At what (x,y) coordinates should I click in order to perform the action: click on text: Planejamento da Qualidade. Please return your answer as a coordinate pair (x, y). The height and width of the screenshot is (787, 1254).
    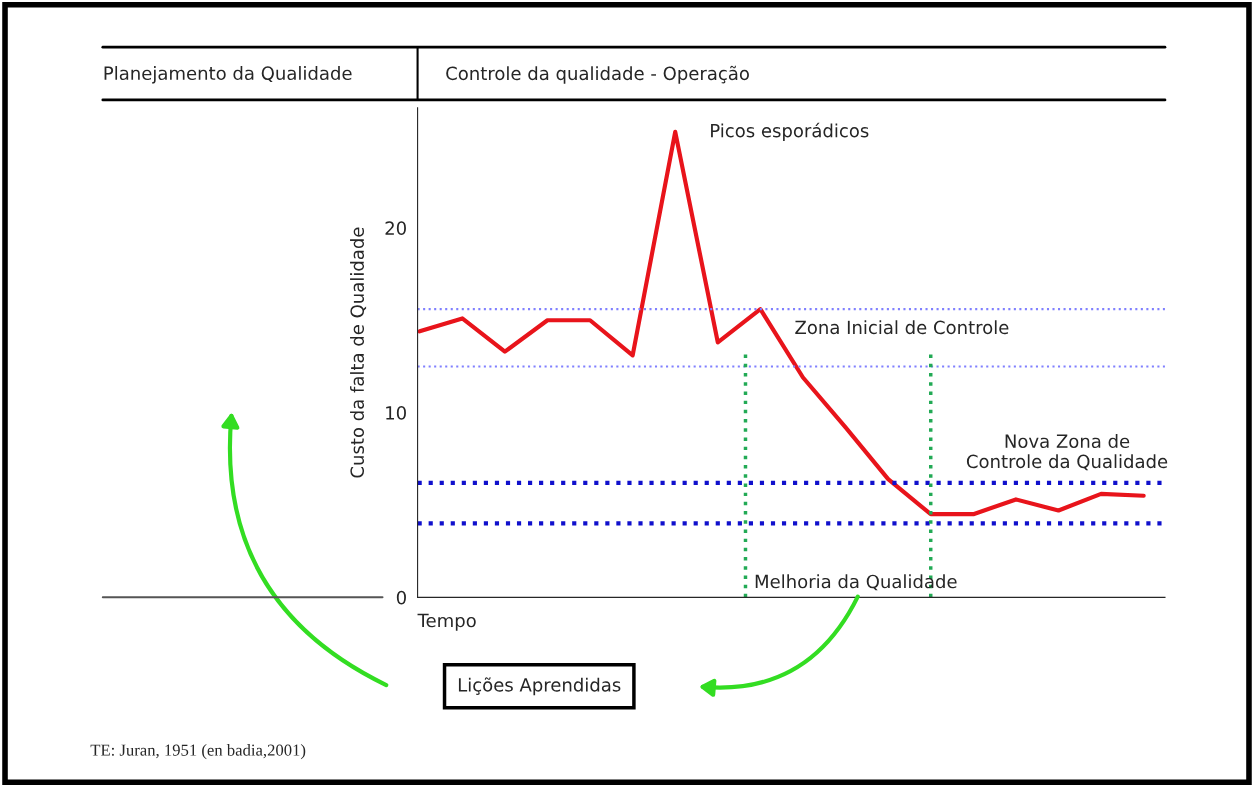
    Looking at the image, I should click on (228, 75).